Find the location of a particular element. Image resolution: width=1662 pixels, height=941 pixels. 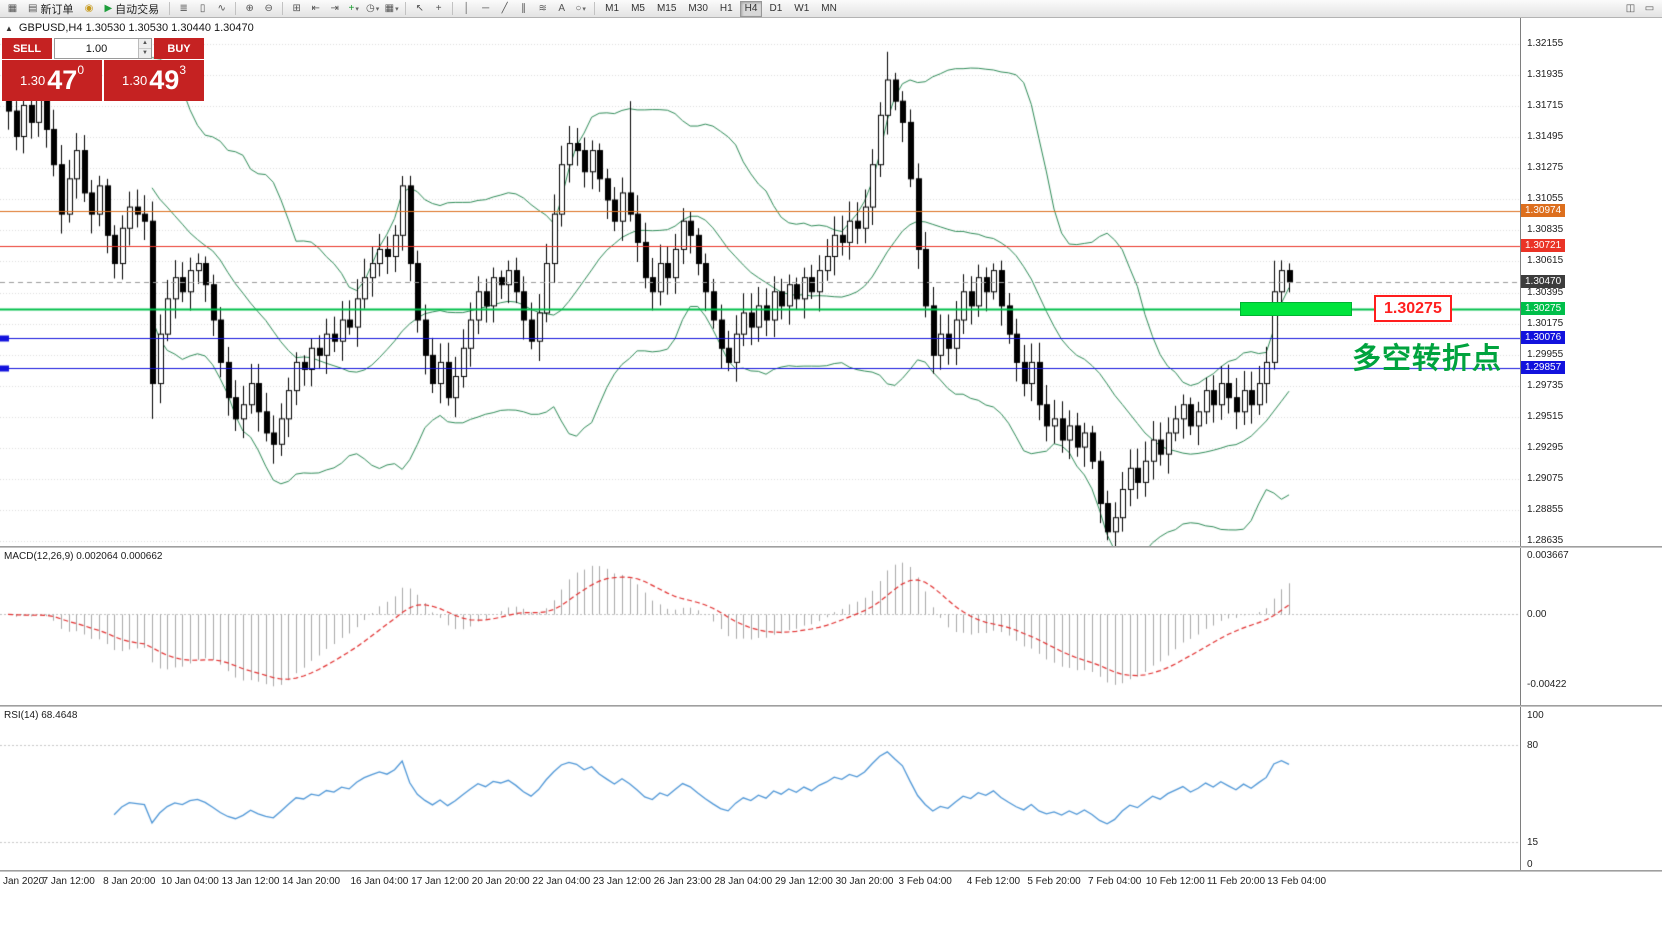

shapes-icon: ○ ▾ is located at coordinates (580, 8).